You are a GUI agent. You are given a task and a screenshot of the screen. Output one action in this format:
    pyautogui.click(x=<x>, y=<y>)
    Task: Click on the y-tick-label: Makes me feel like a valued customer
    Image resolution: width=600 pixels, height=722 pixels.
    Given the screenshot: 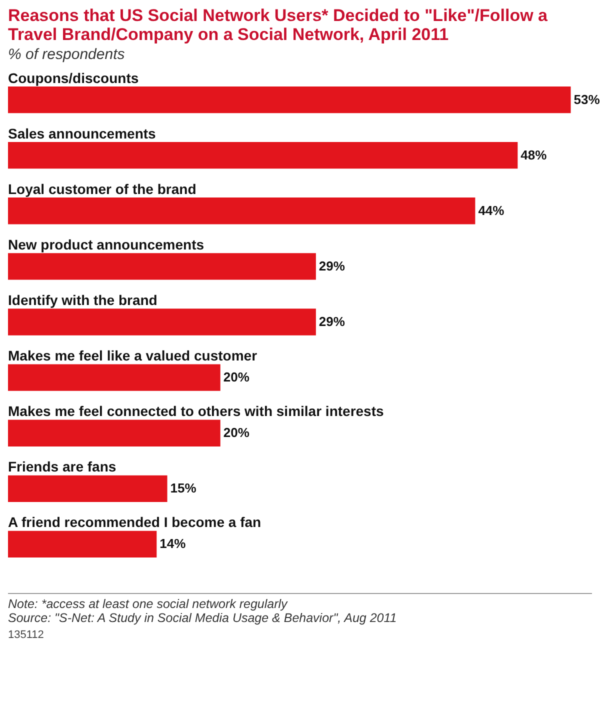 What is the action you would take?
    pyautogui.click(x=133, y=356)
    